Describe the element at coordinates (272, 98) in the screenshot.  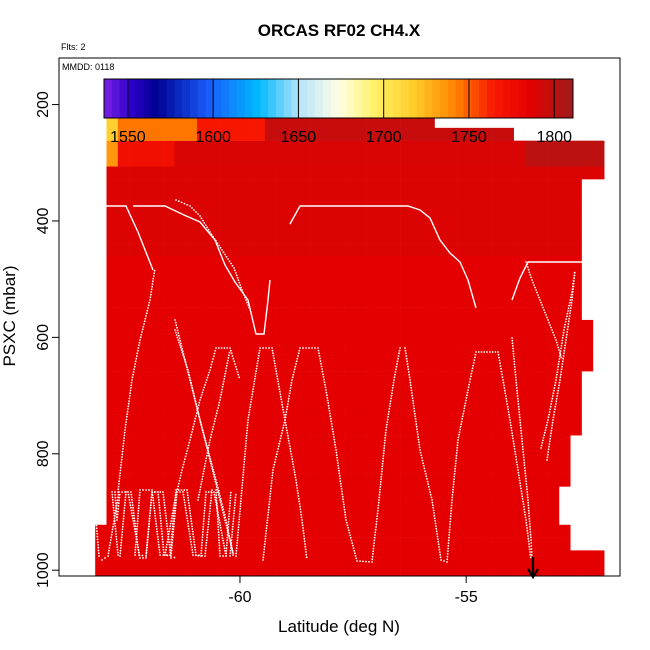
I see `colorbar-cell` at that location.